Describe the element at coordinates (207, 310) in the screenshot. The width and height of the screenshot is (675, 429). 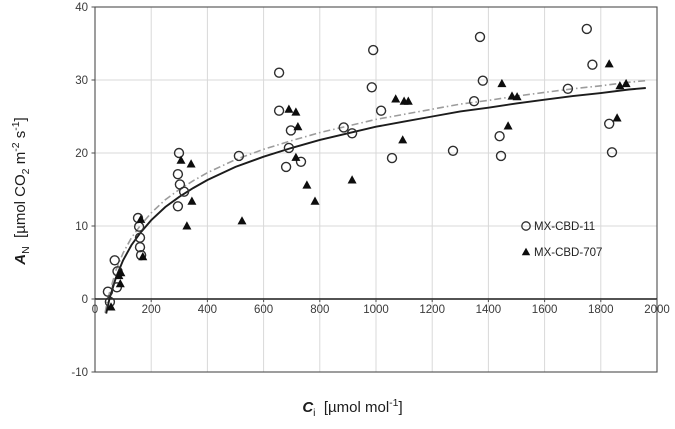
I see `x-tick-label: 400` at that location.